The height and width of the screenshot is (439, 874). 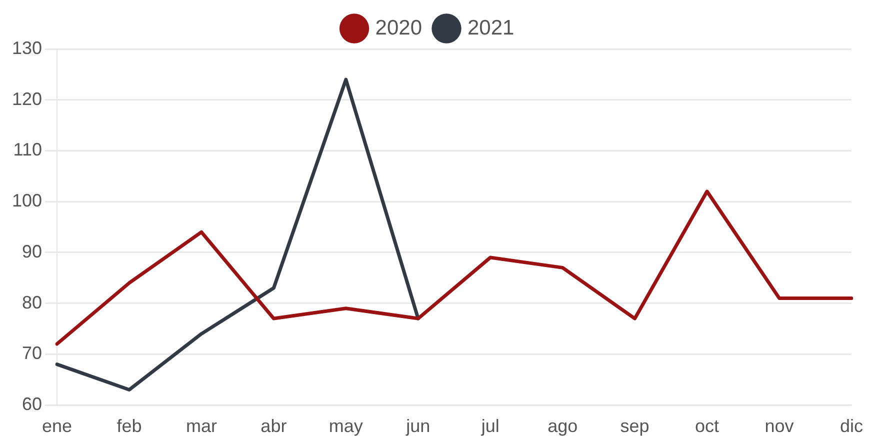 I want to click on x-tick-label: feb, so click(x=129, y=426).